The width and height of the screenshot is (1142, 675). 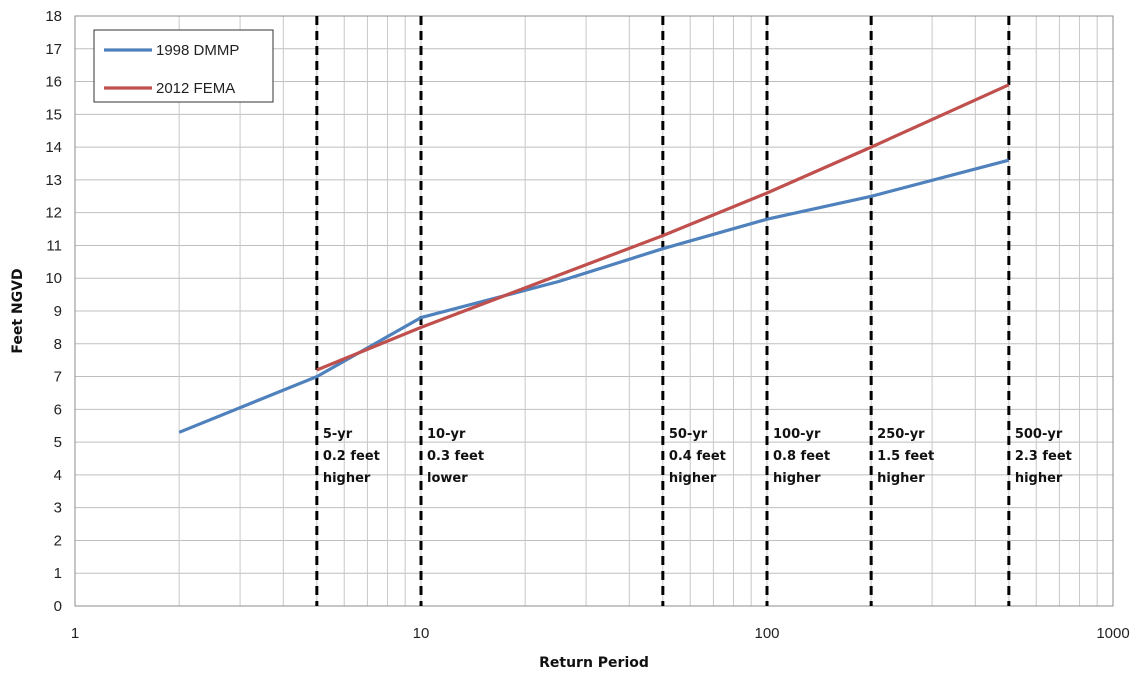 I want to click on y-tick-label: 10, so click(x=53, y=278).